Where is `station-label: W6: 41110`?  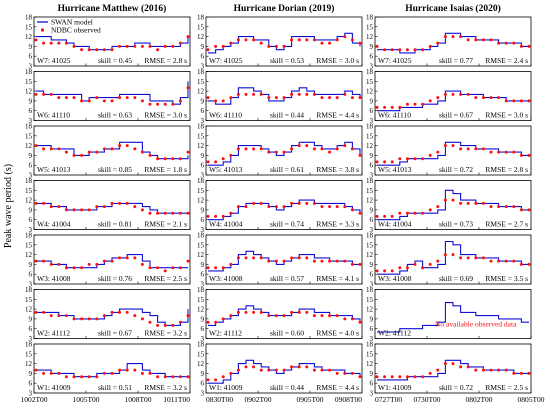 station-label: W6: 41110 is located at coordinates (225, 115).